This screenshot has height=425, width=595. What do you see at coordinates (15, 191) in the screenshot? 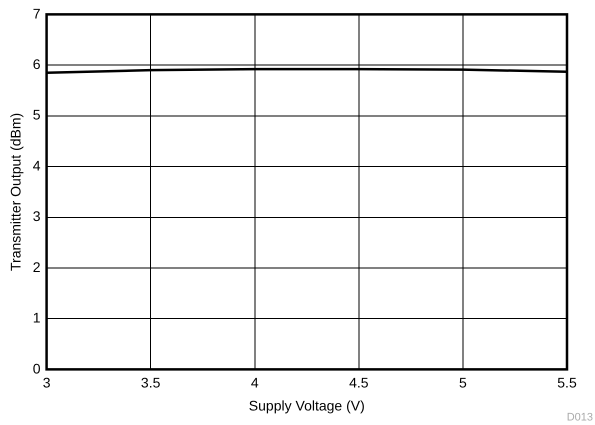
I see `y-axis-title: Transmitter Output (dBm)` at bounding box center [15, 191].